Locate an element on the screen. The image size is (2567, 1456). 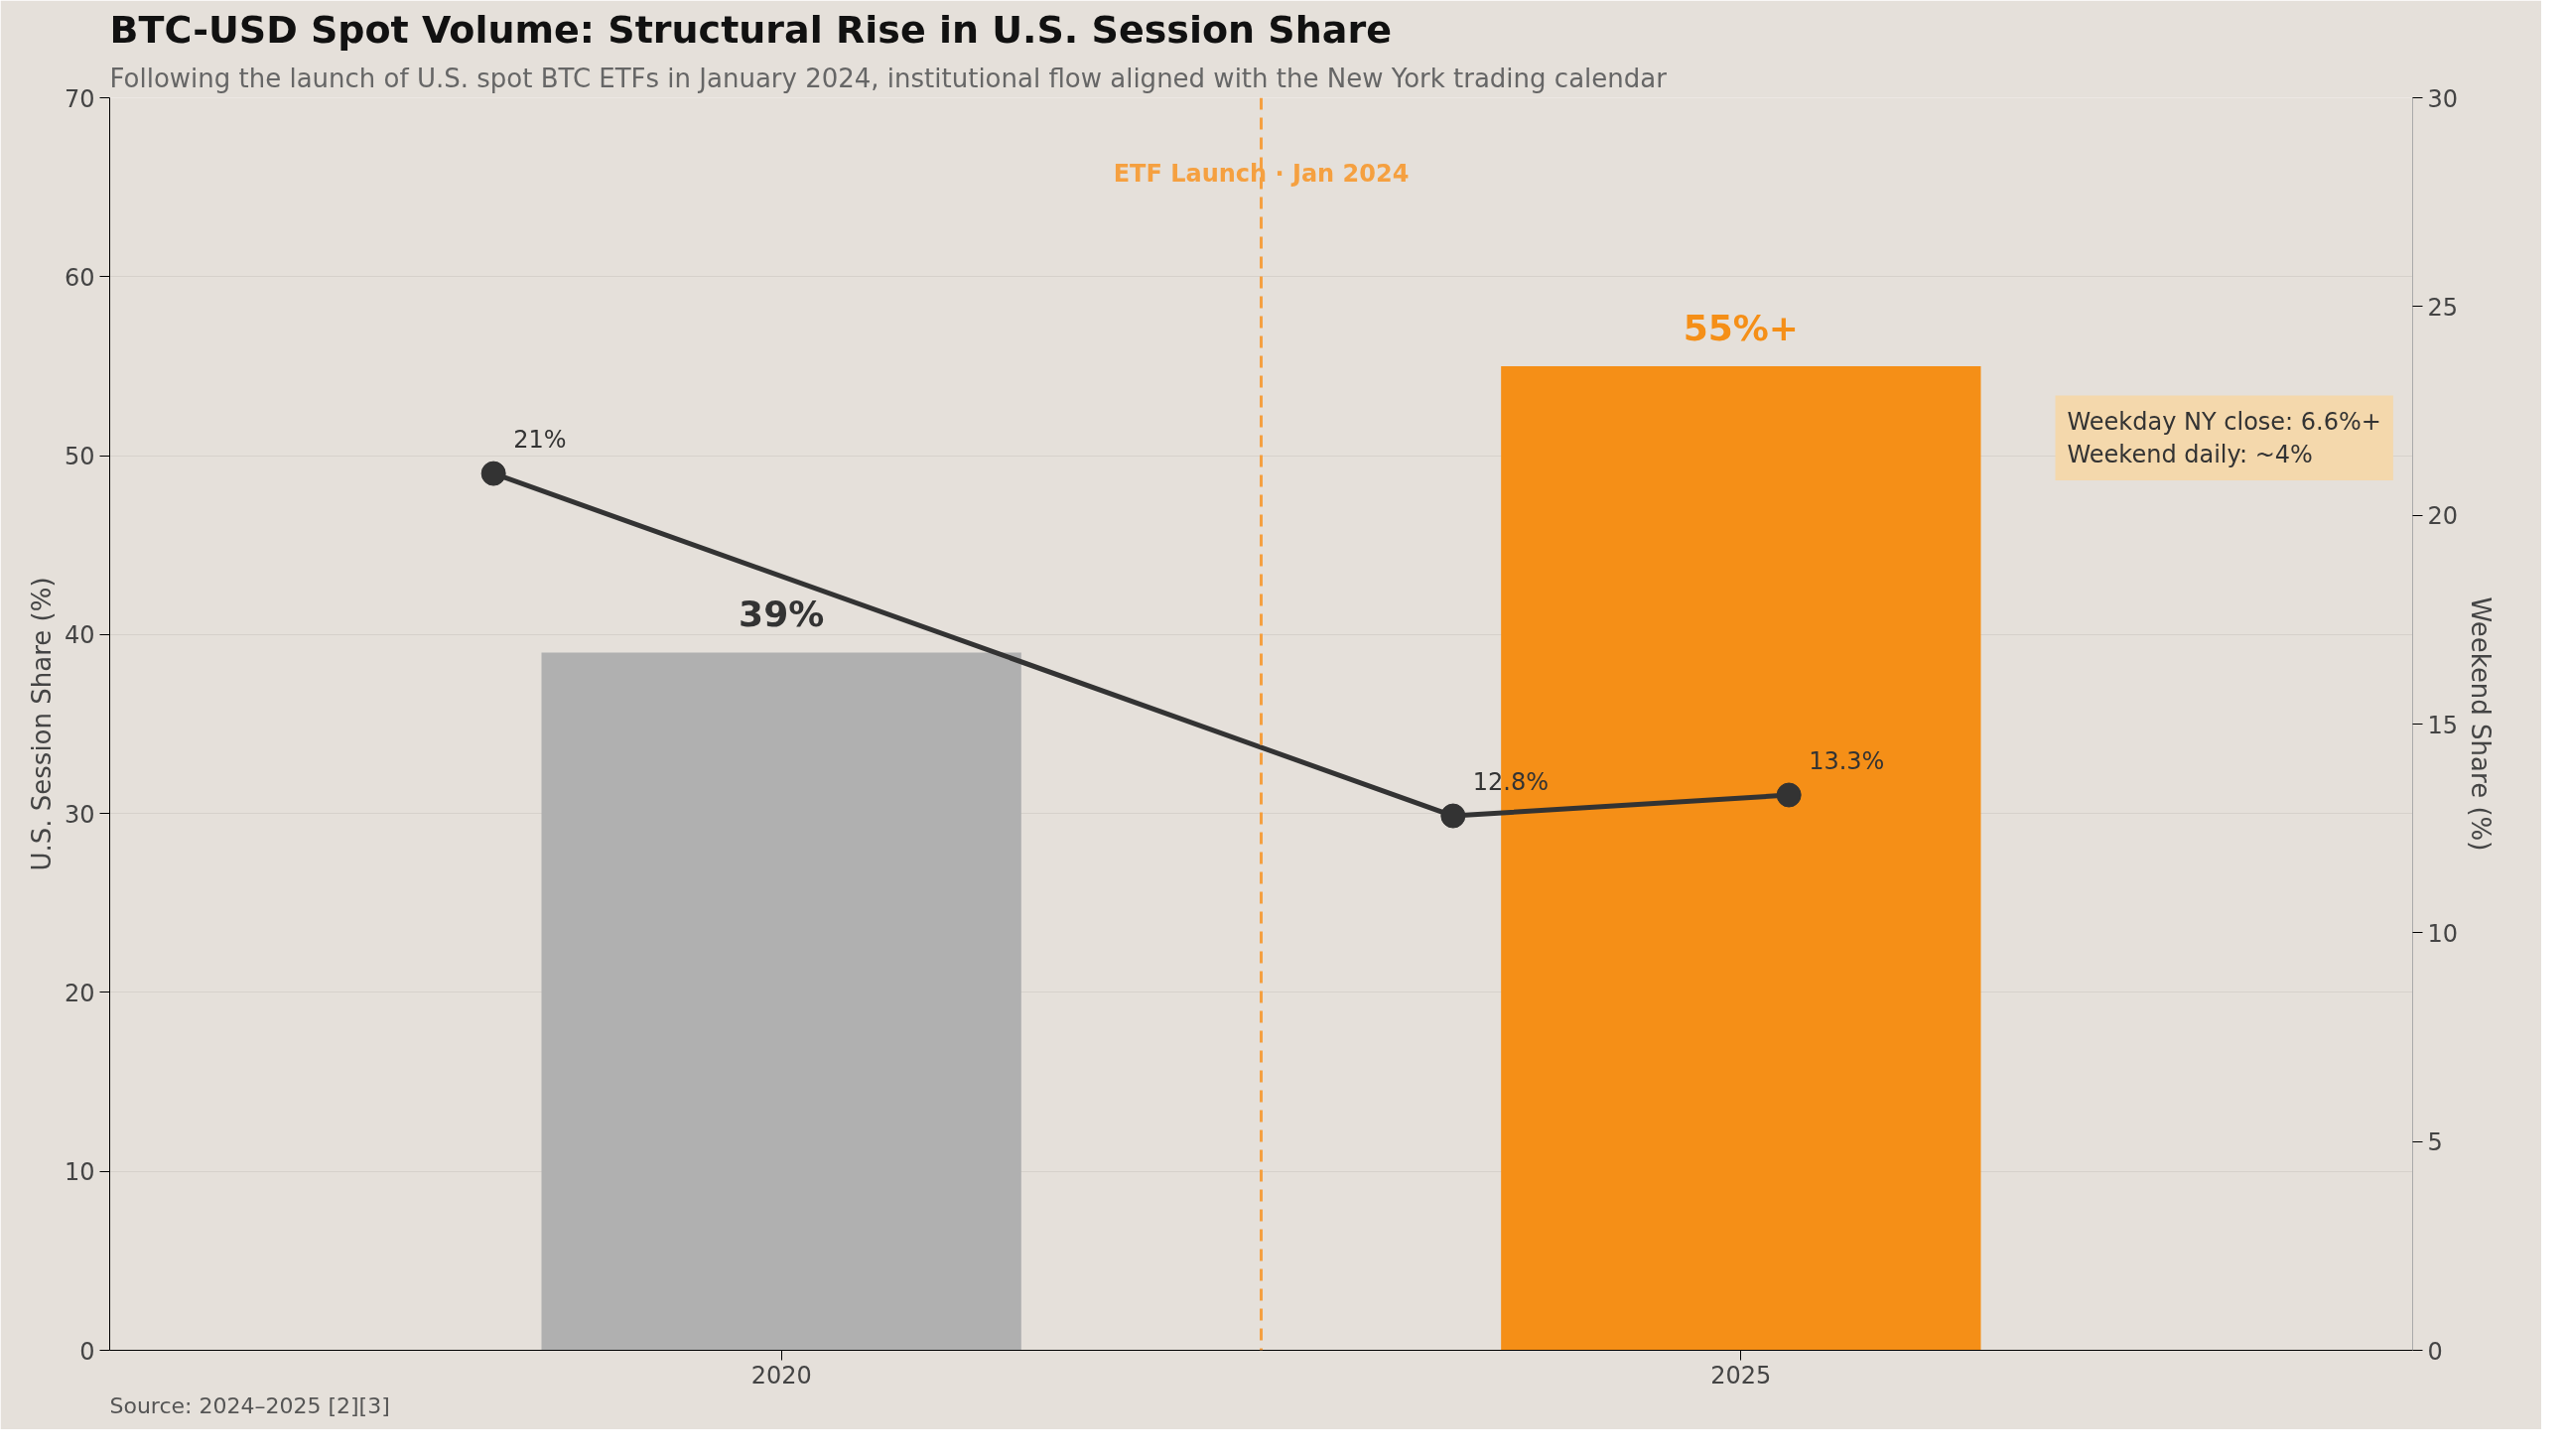
y-tick-label: 70 is located at coordinates (80, 98).